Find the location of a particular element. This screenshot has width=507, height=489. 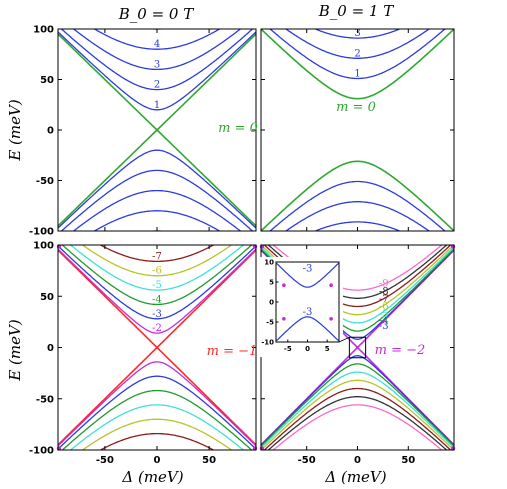

inset-y-tick-label: 5 is located at coordinates (271, 283).